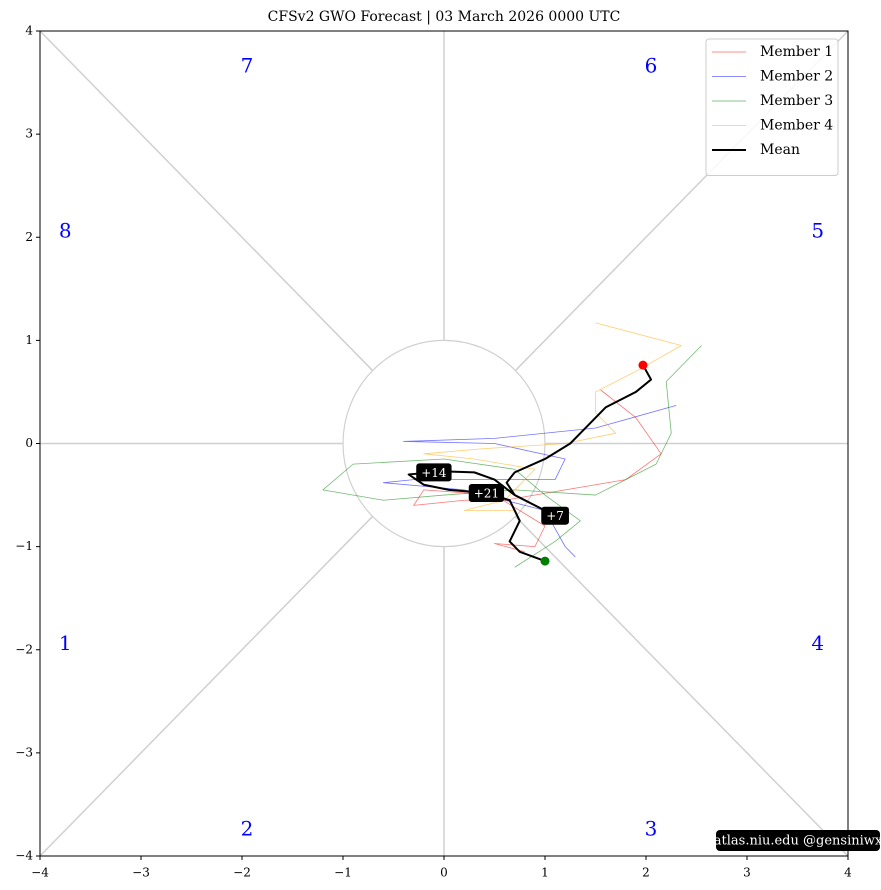  I want to click on phase-label: 4, so click(817, 643).